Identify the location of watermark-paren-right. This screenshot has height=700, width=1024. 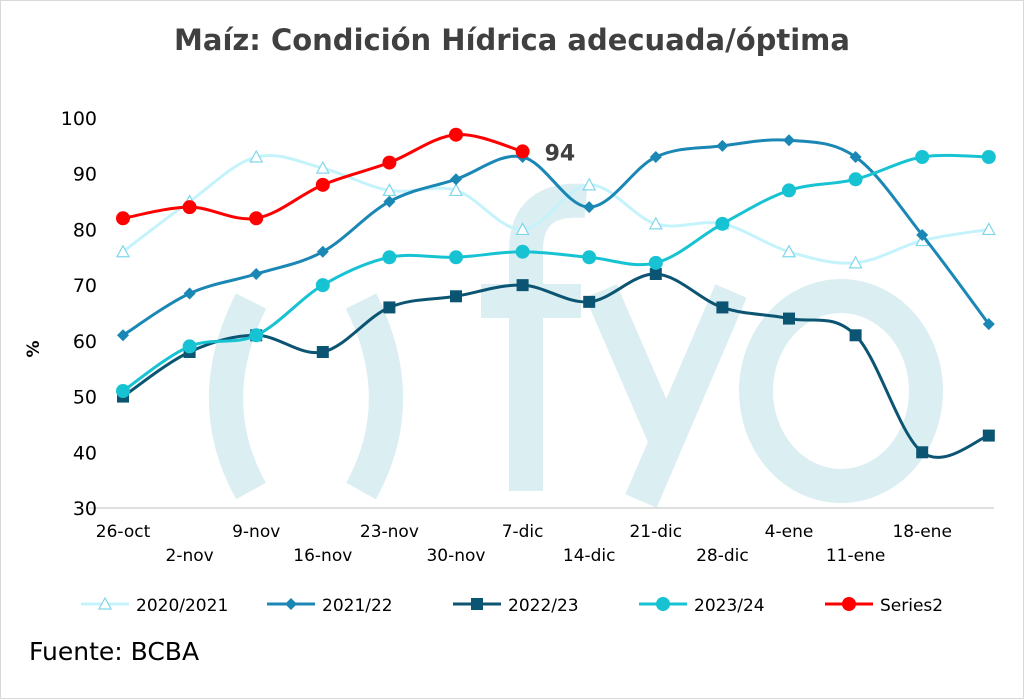
(374, 396).